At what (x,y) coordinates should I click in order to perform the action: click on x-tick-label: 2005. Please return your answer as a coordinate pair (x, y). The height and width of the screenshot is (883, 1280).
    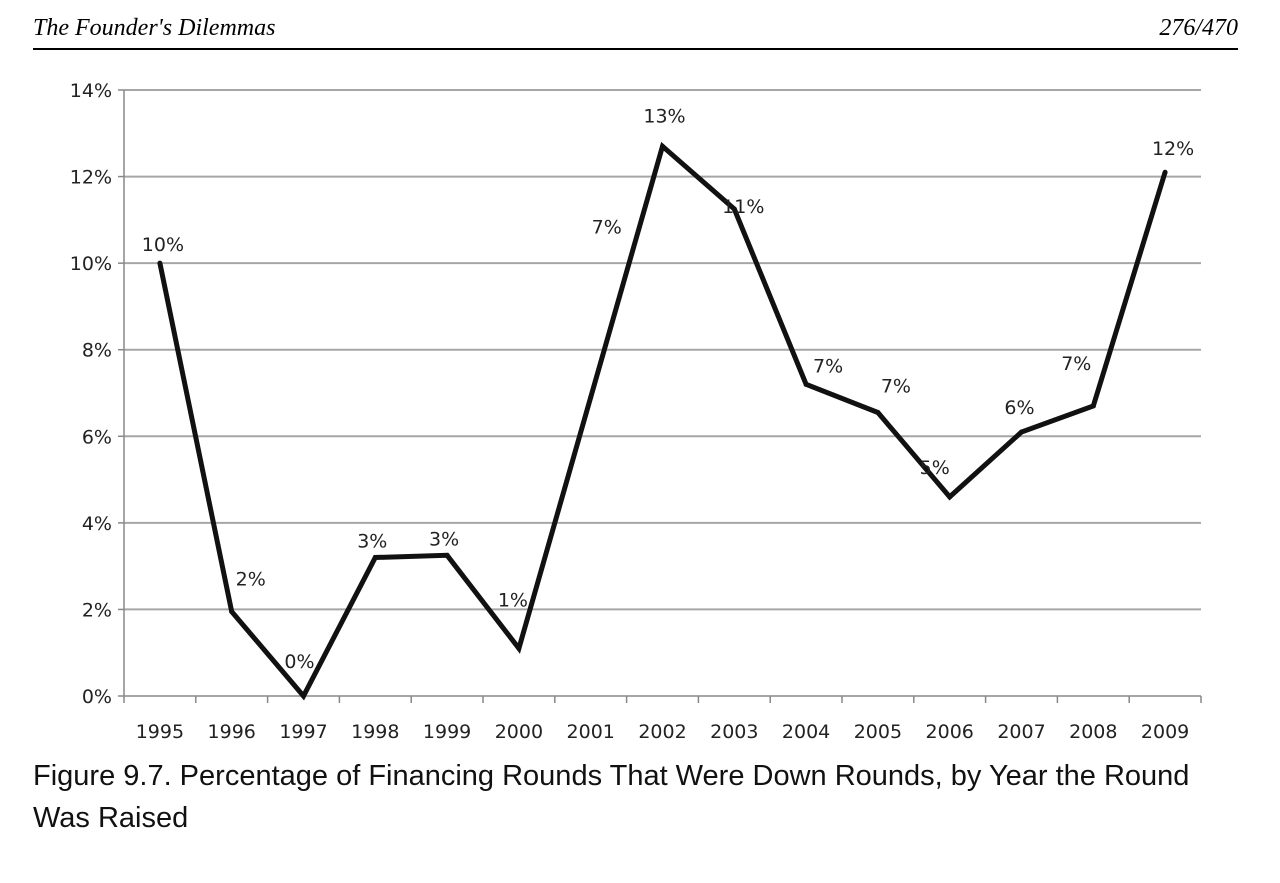
    Looking at the image, I should click on (878, 732).